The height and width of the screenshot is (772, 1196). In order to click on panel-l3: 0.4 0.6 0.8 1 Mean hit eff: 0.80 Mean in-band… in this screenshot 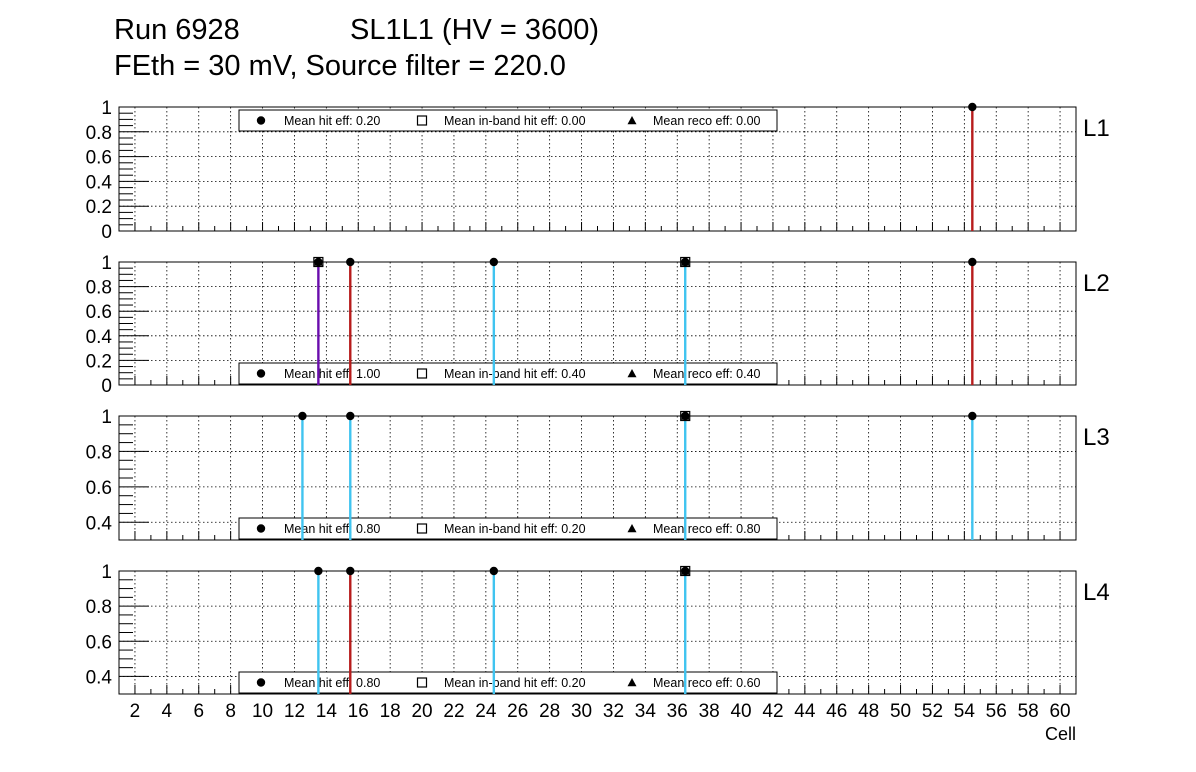, I will do `click(598, 474)`.